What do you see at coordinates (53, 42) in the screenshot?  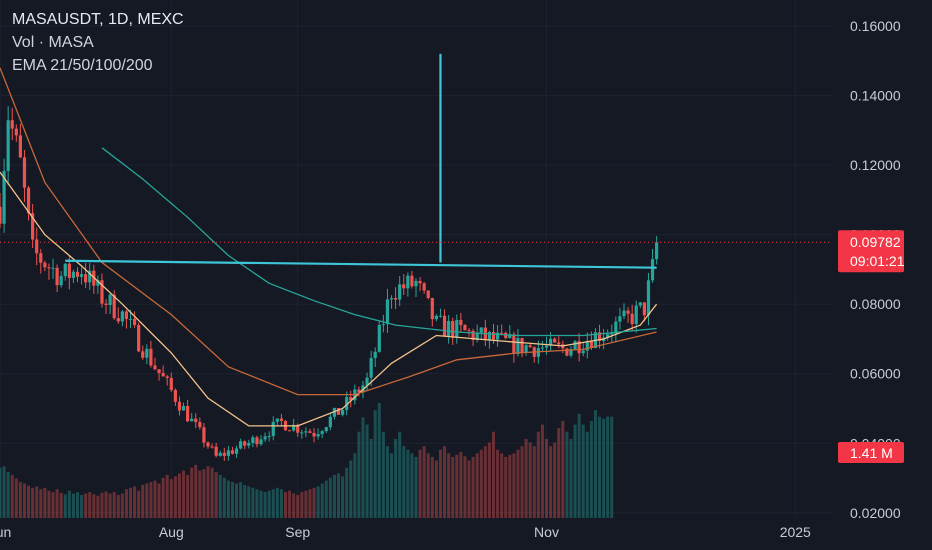 I see `volume-indicator-label: Vol · MASA` at bounding box center [53, 42].